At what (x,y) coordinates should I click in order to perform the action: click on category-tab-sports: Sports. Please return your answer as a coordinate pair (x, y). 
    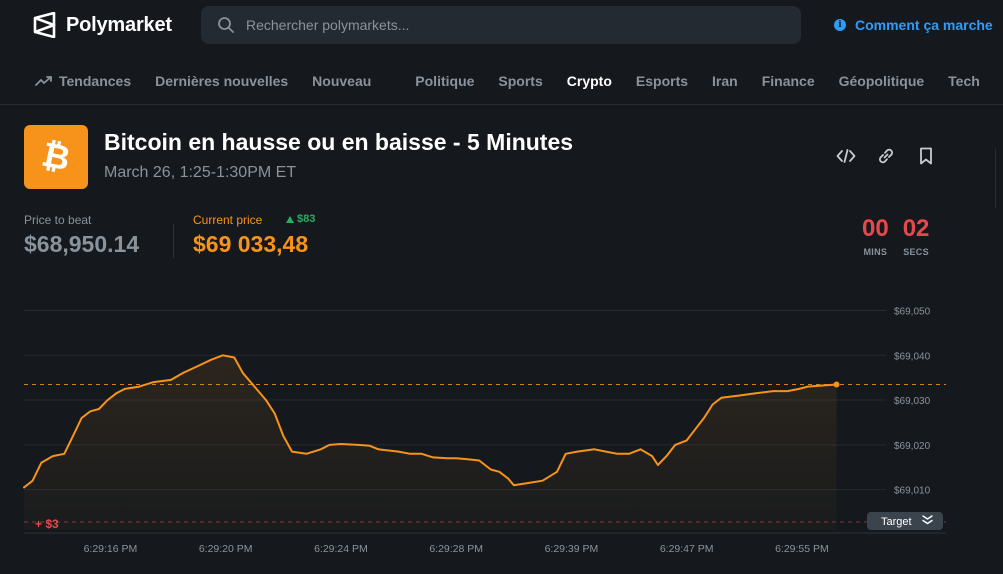
    Looking at the image, I should click on (520, 81).